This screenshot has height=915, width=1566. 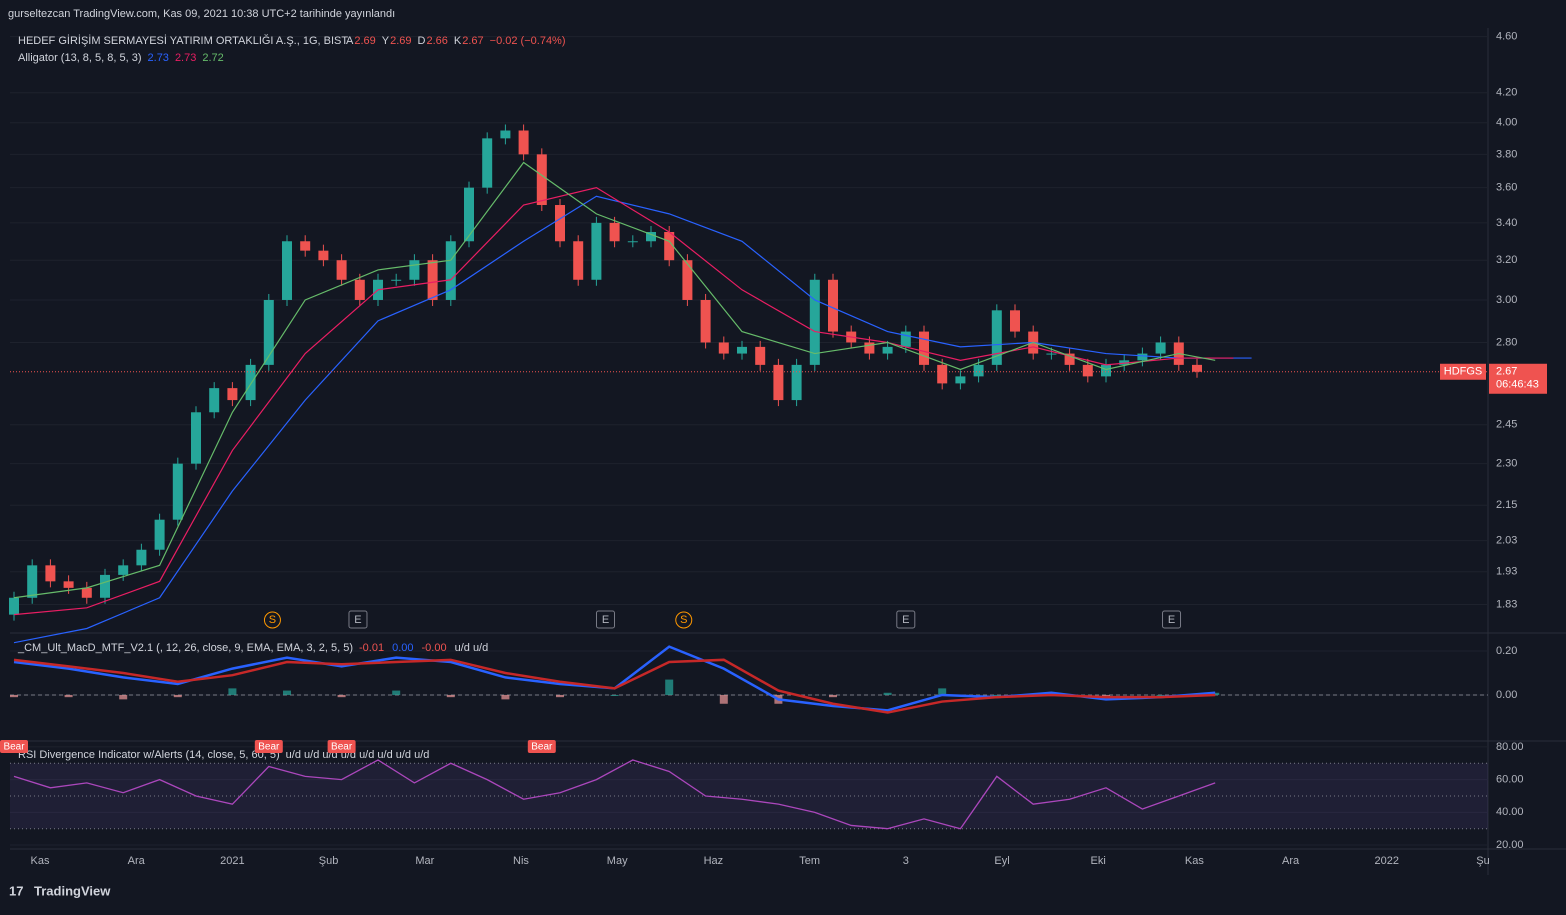 What do you see at coordinates (1506, 572) in the screenshot?
I see `y-tick-label: 1.93` at bounding box center [1506, 572].